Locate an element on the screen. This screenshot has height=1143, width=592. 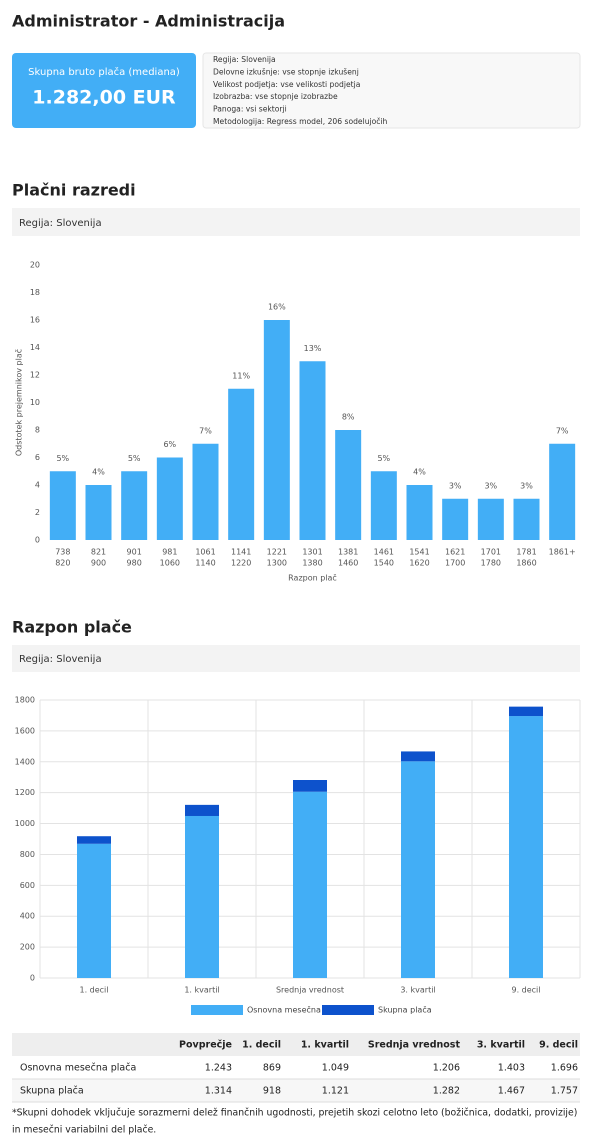
x-tick-label: Srednja vrednost is located at coordinates (310, 990).